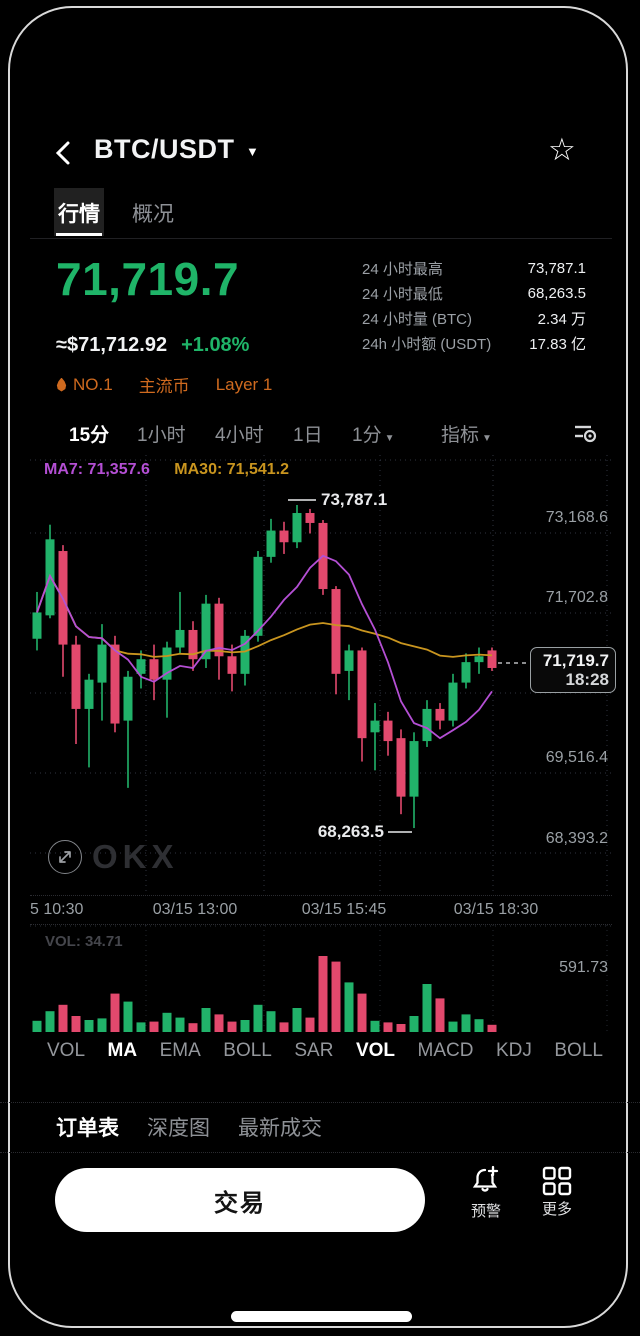 The height and width of the screenshot is (1336, 640). Describe the element at coordinates (513, 1050) in the screenshot. I see `indicator-tab-kdj-7: KDJ` at that location.